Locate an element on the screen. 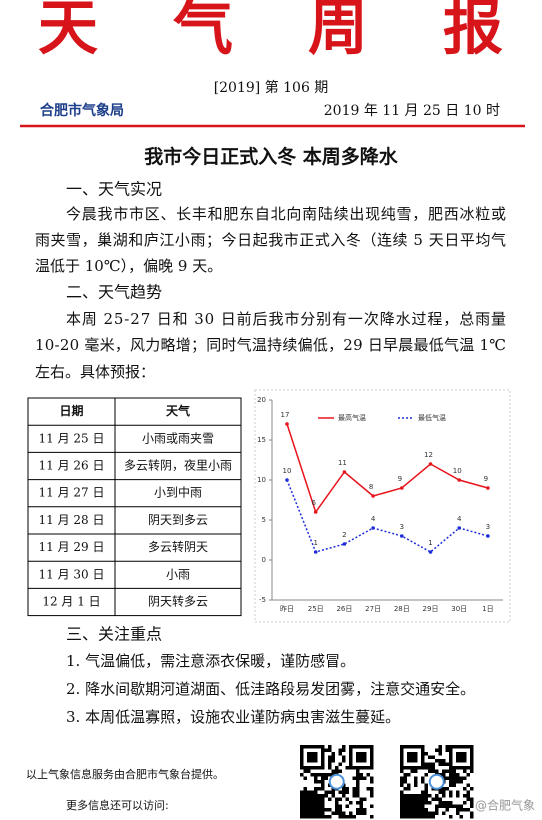 The image size is (542, 820). data-label: 9 is located at coordinates (486, 479).